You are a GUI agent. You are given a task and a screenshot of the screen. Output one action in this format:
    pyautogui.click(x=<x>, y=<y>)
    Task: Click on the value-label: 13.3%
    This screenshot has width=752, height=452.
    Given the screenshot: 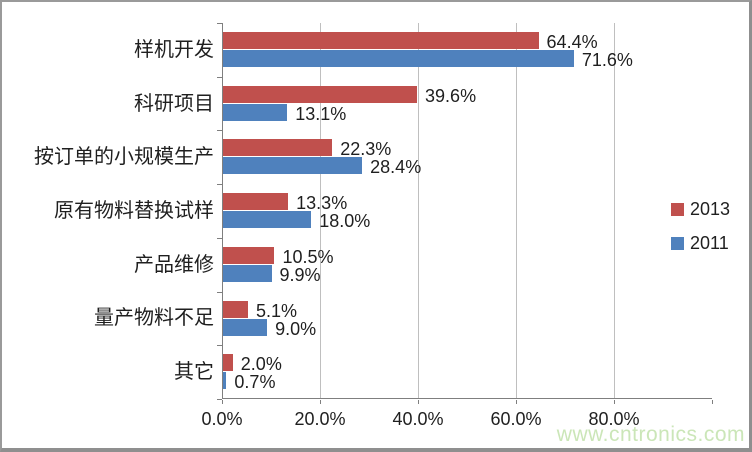 What is the action you would take?
    pyautogui.click(x=322, y=203)
    